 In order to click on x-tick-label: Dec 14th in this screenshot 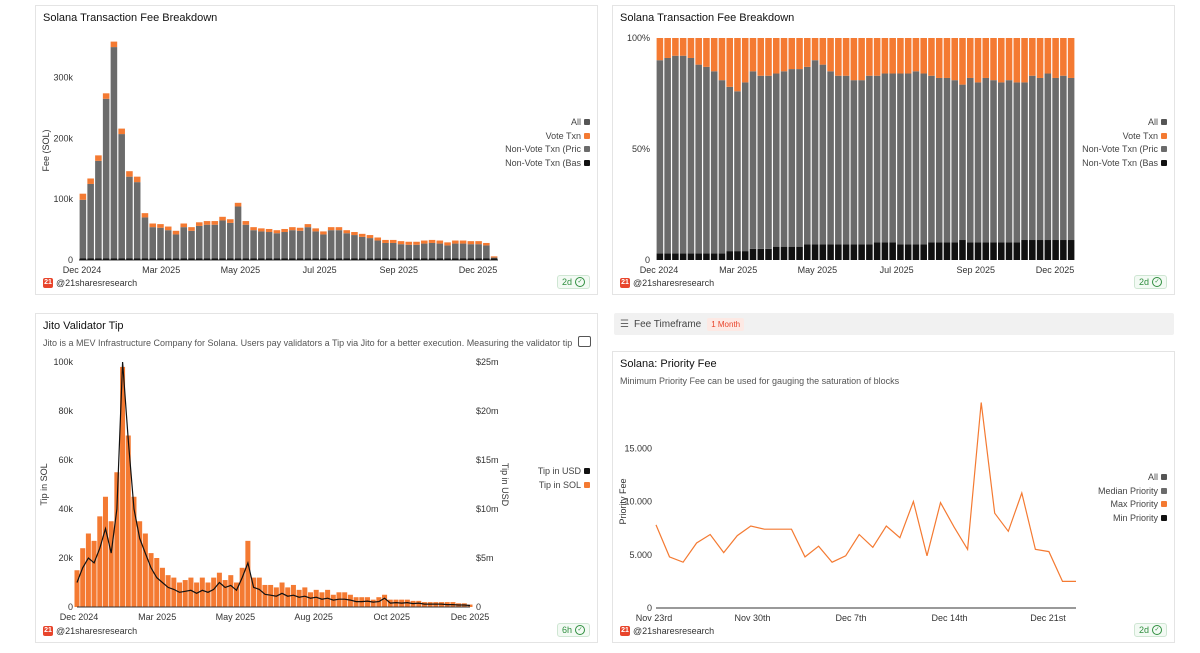, I will do `click(949, 618)`.